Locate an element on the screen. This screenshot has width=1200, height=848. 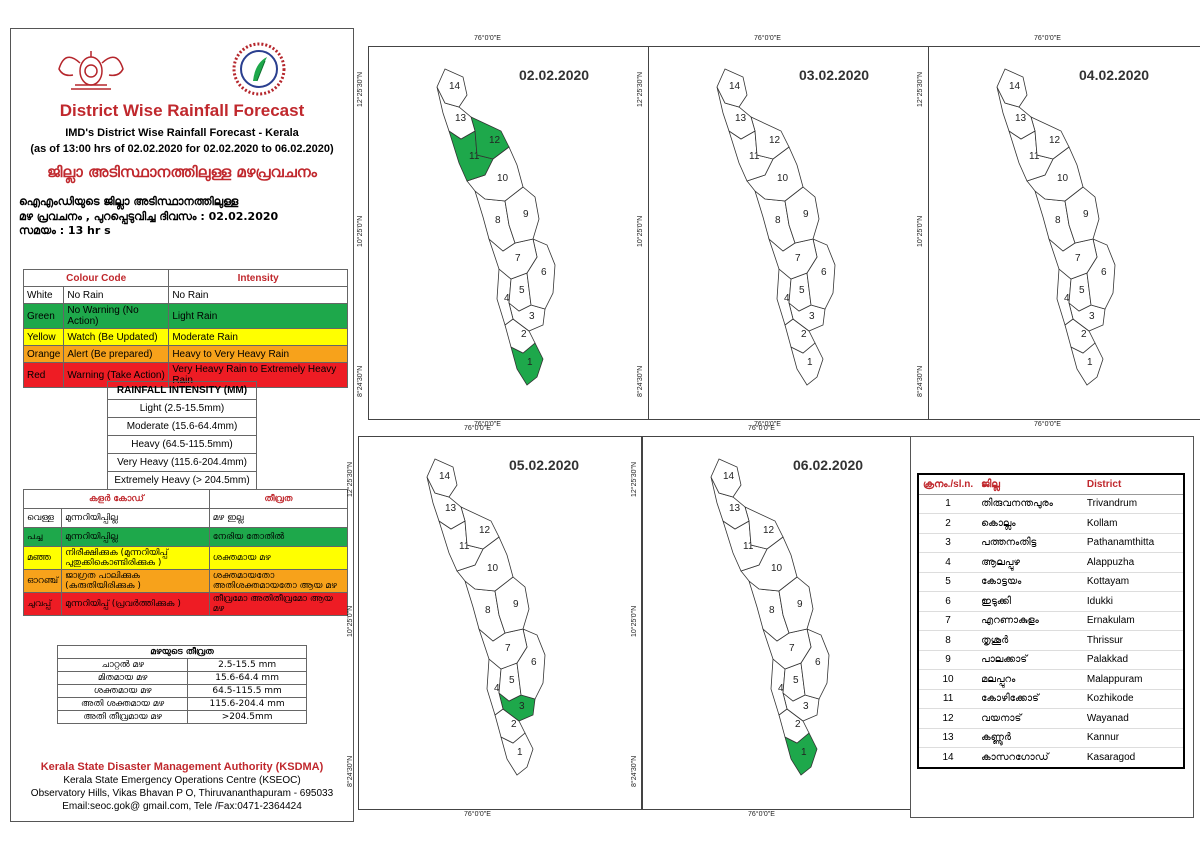
mal-rain-range: 64.5-115.5 mm is located at coordinates (247, 691).